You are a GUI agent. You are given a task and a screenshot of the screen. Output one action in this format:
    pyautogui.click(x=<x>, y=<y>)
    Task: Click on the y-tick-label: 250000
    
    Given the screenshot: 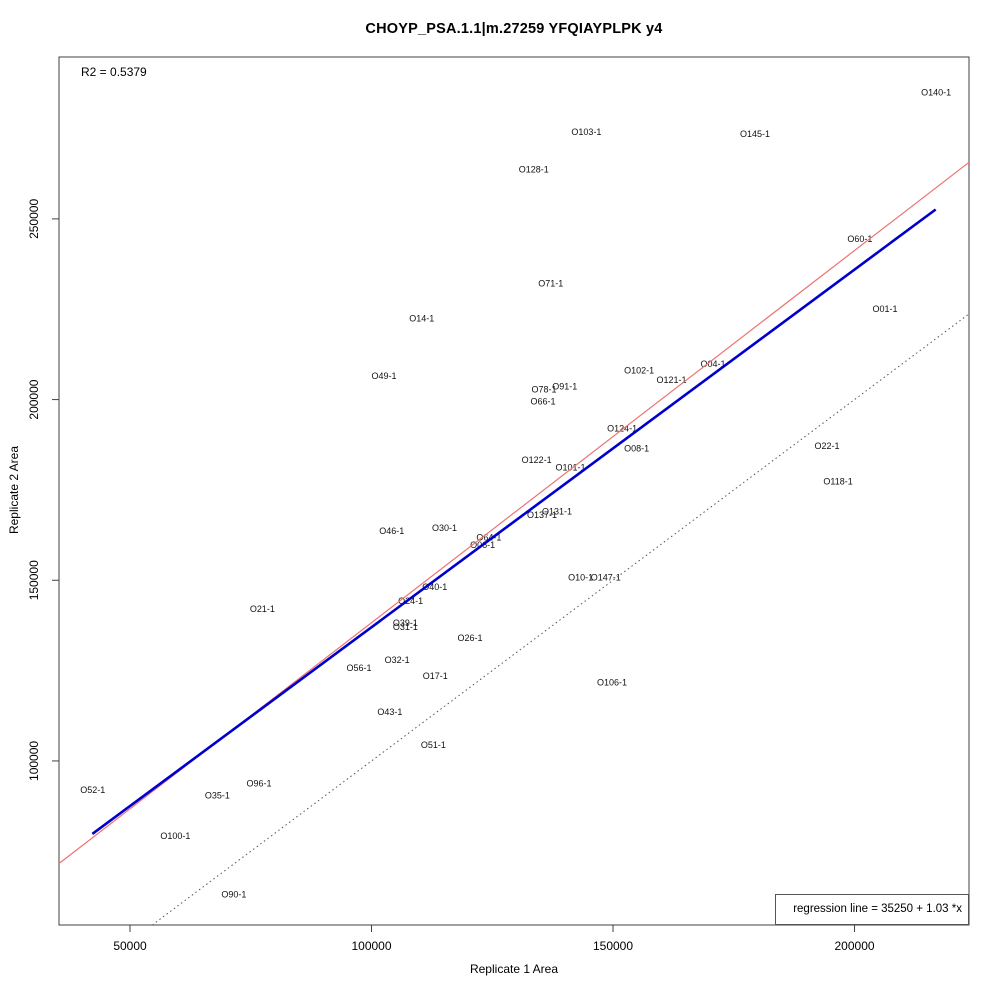 What is the action you would take?
    pyautogui.click(x=34, y=219)
    